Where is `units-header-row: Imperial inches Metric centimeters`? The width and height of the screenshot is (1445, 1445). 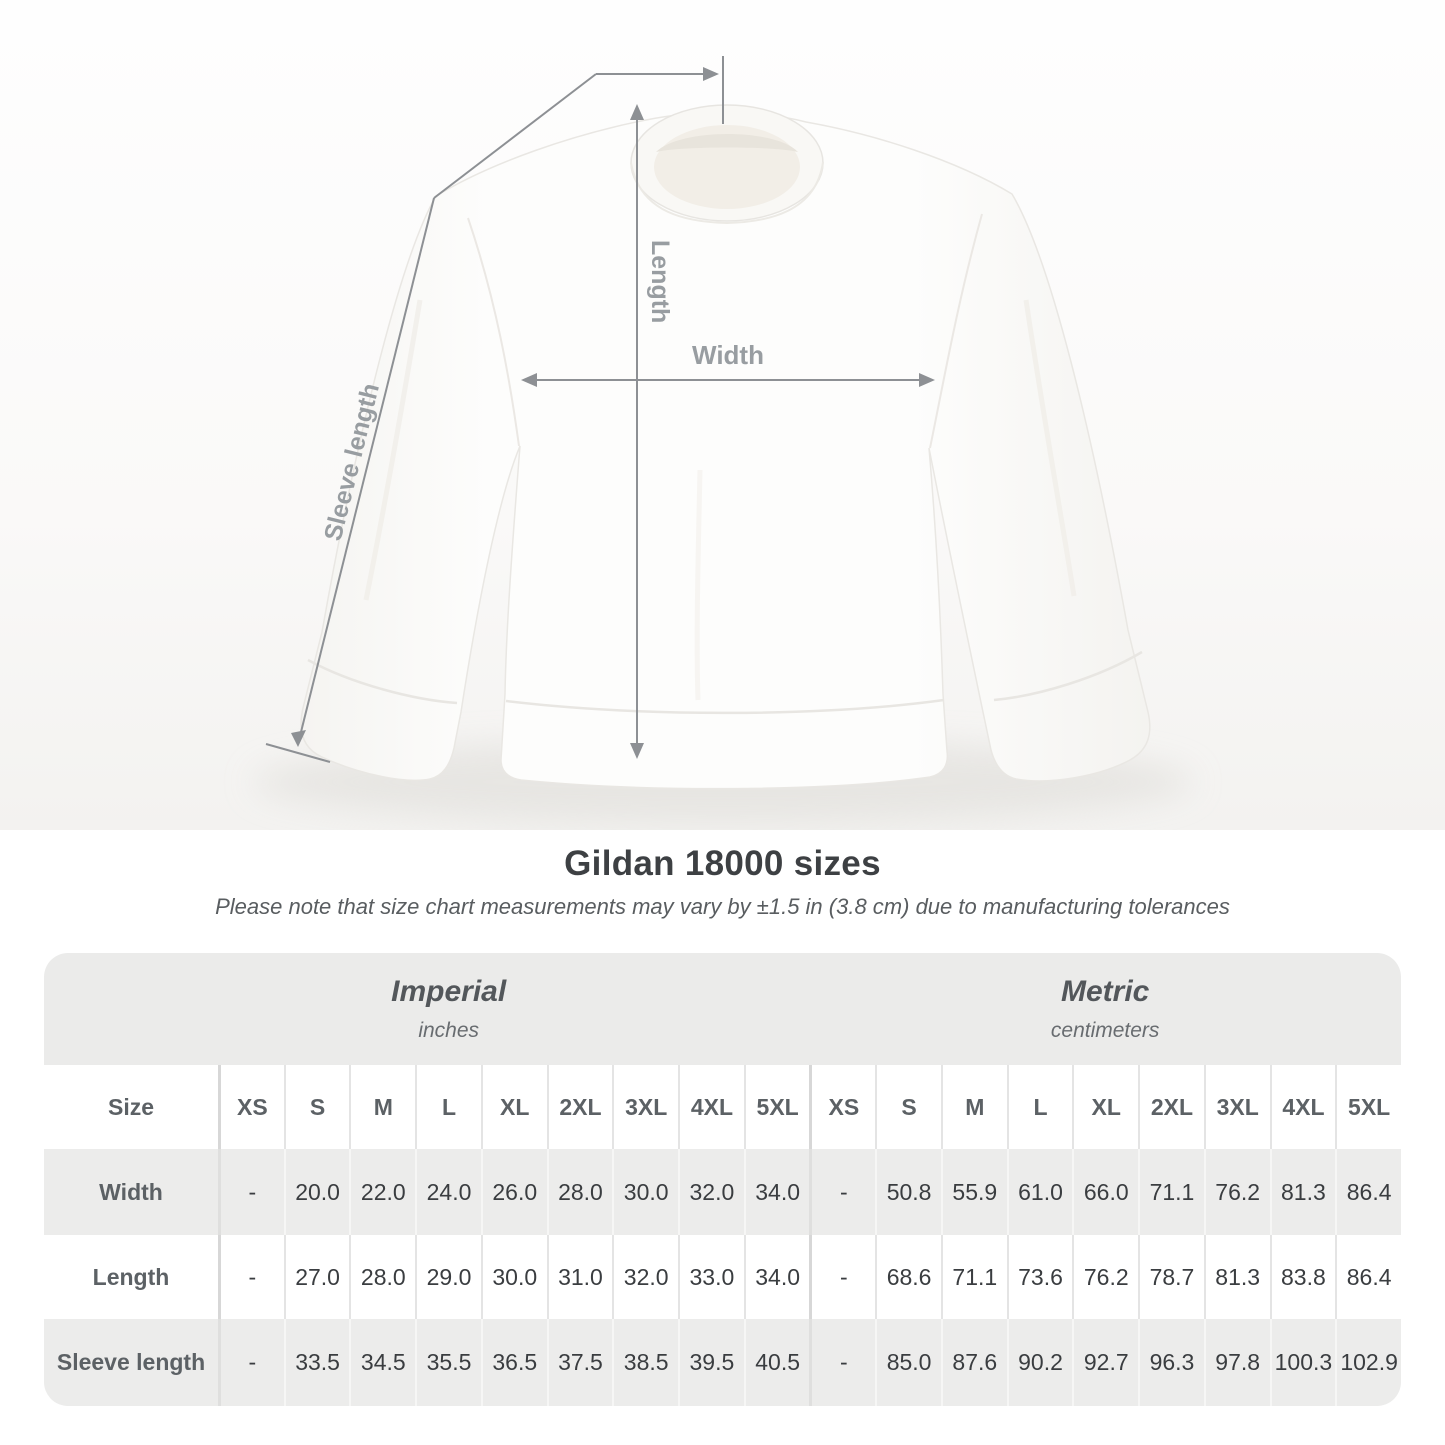
units-header-row: Imperial inches Metric centimeters is located at coordinates (722, 1009).